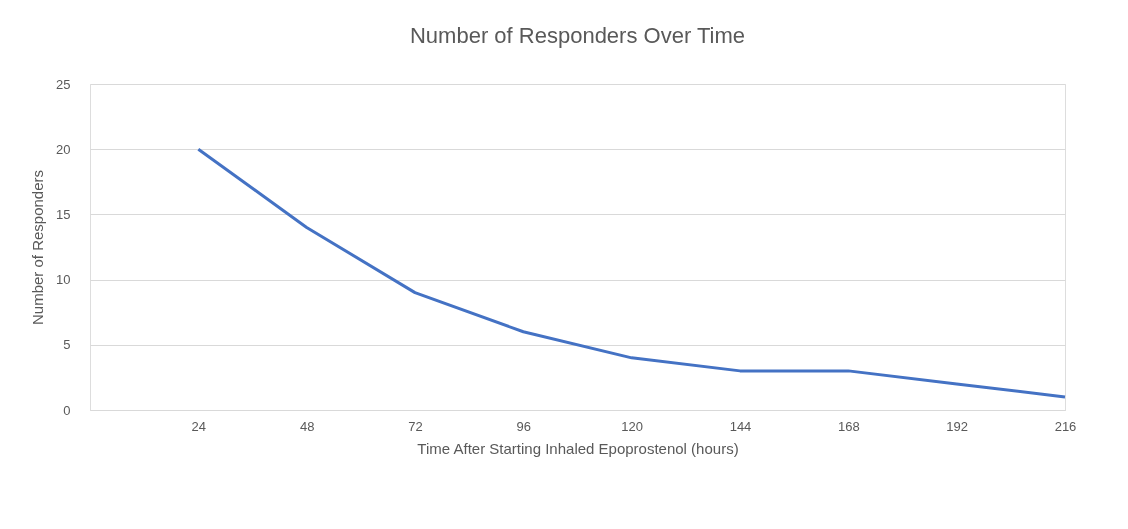 This screenshot has height=529, width=1128. I want to click on y-tick-label: 0, so click(67, 410).